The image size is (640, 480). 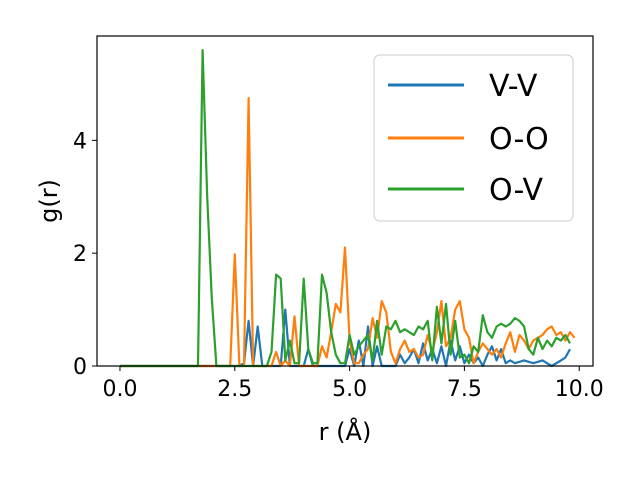 I want to click on legend-label-o-v: O-V, so click(x=516, y=190).